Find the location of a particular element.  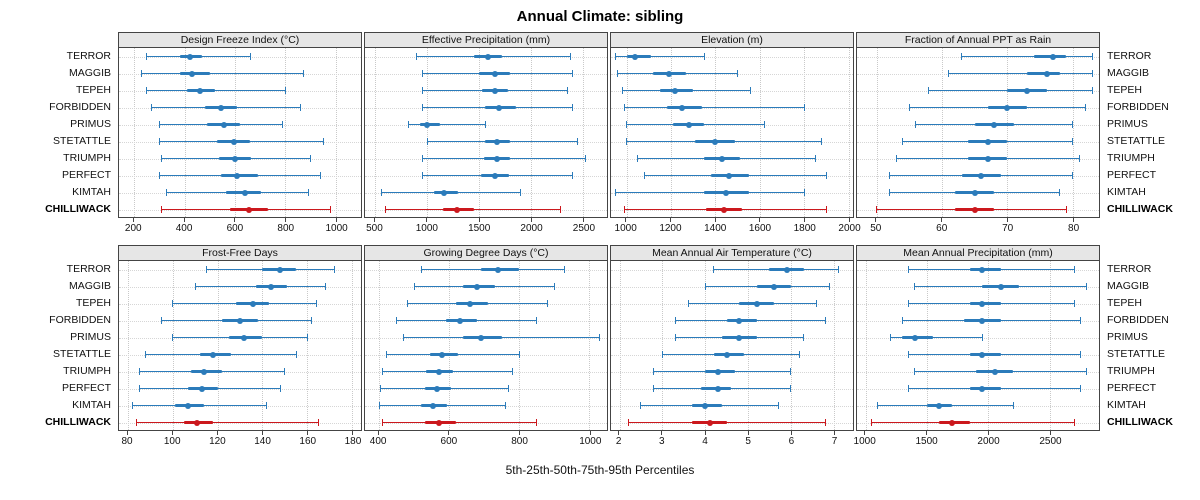

station-label-right: PRIMUS is located at coordinates (1127, 337).